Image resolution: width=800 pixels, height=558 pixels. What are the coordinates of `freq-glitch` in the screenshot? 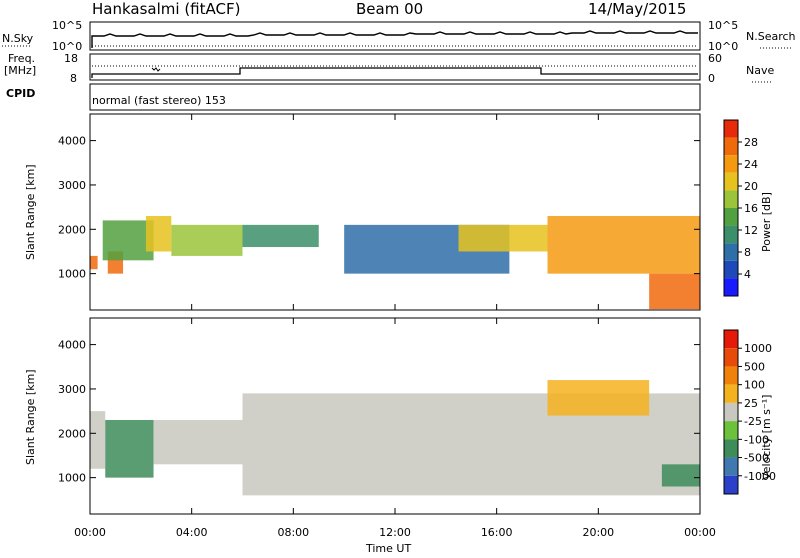 It's located at (156, 69).